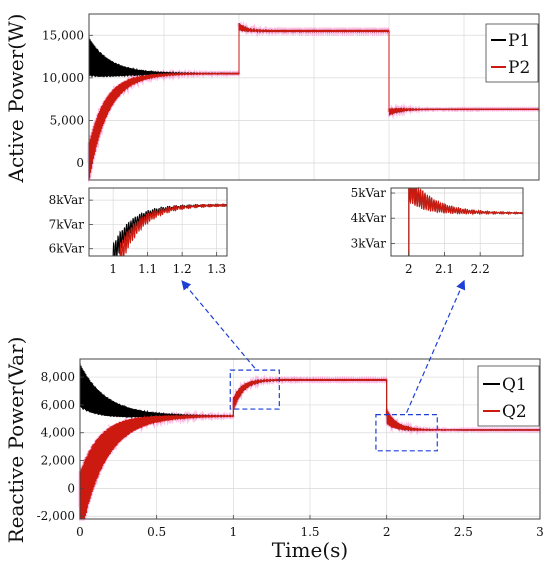  I want to click on zoom2-y-ticks: 3kVar 4kVar 5kVar, so click(373, 218).